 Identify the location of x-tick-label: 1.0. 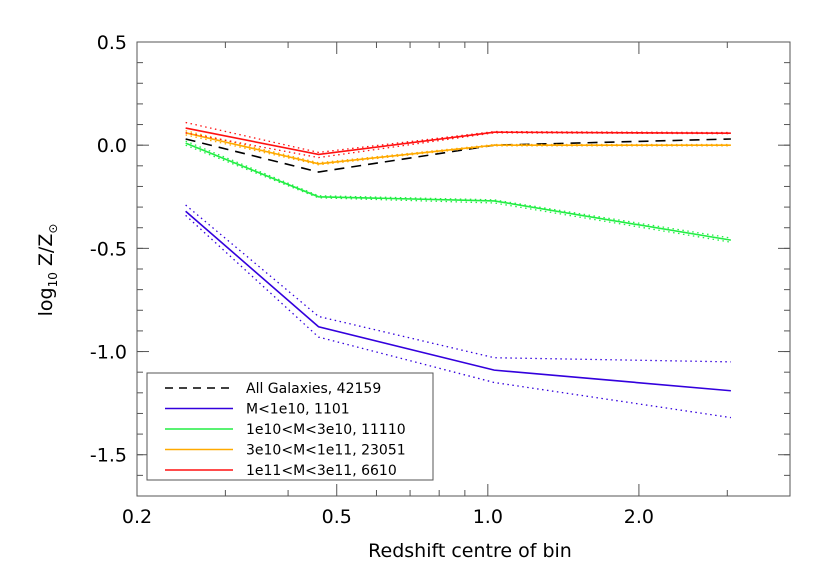
(488, 517).